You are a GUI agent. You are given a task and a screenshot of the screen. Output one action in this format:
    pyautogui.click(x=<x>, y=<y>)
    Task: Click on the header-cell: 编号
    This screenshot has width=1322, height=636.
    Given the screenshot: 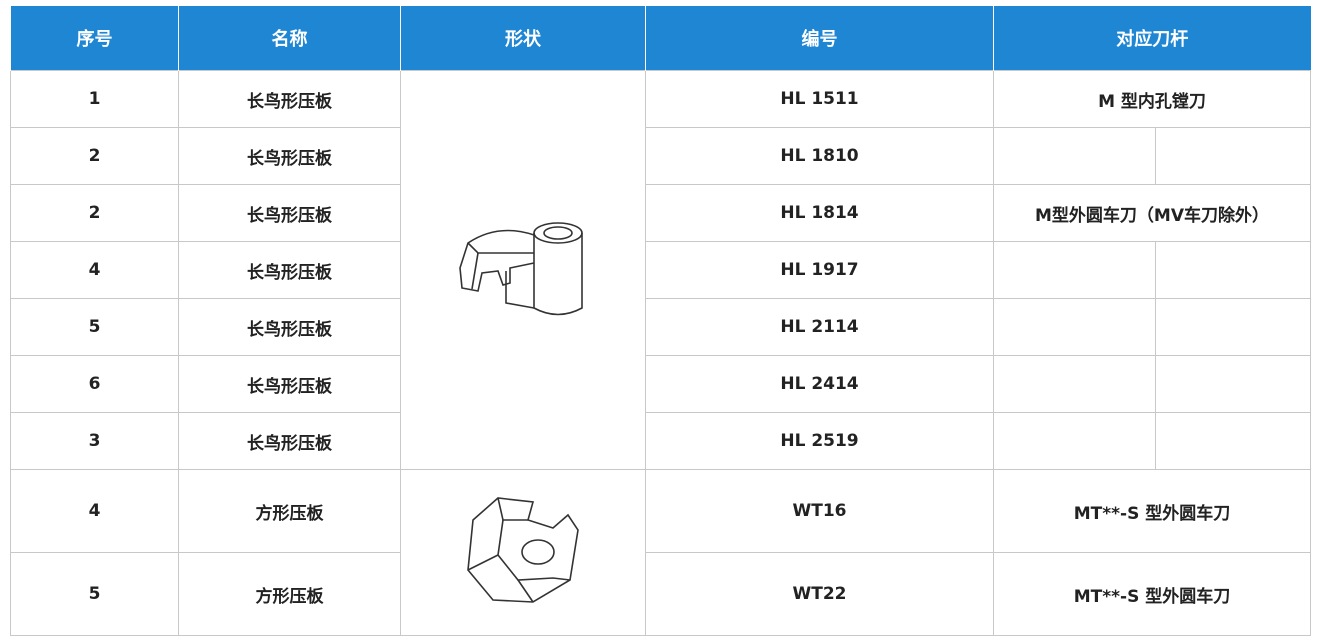 What is the action you would take?
    pyautogui.click(x=819, y=38)
    